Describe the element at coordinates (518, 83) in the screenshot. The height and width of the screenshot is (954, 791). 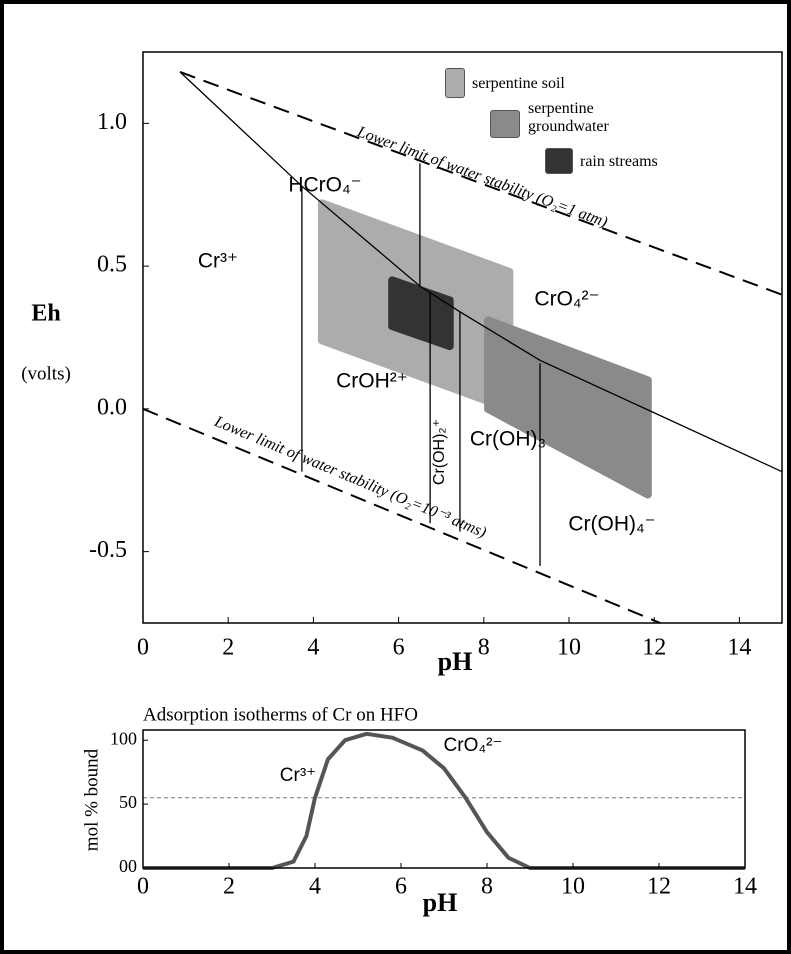
I see `legend-label: serpentine soil` at that location.